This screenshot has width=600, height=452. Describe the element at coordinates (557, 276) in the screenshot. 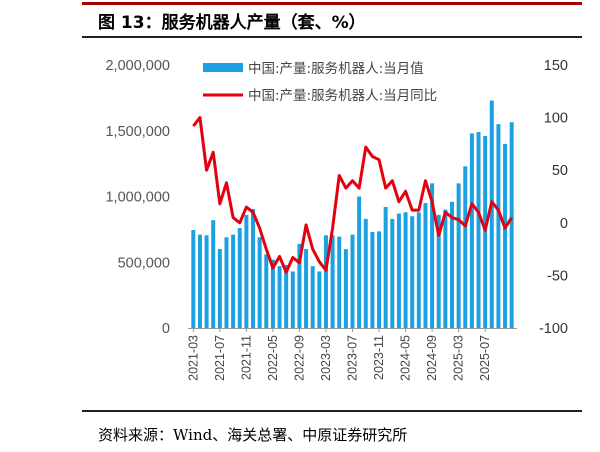

I see `y-right-tick-label: -50` at that location.